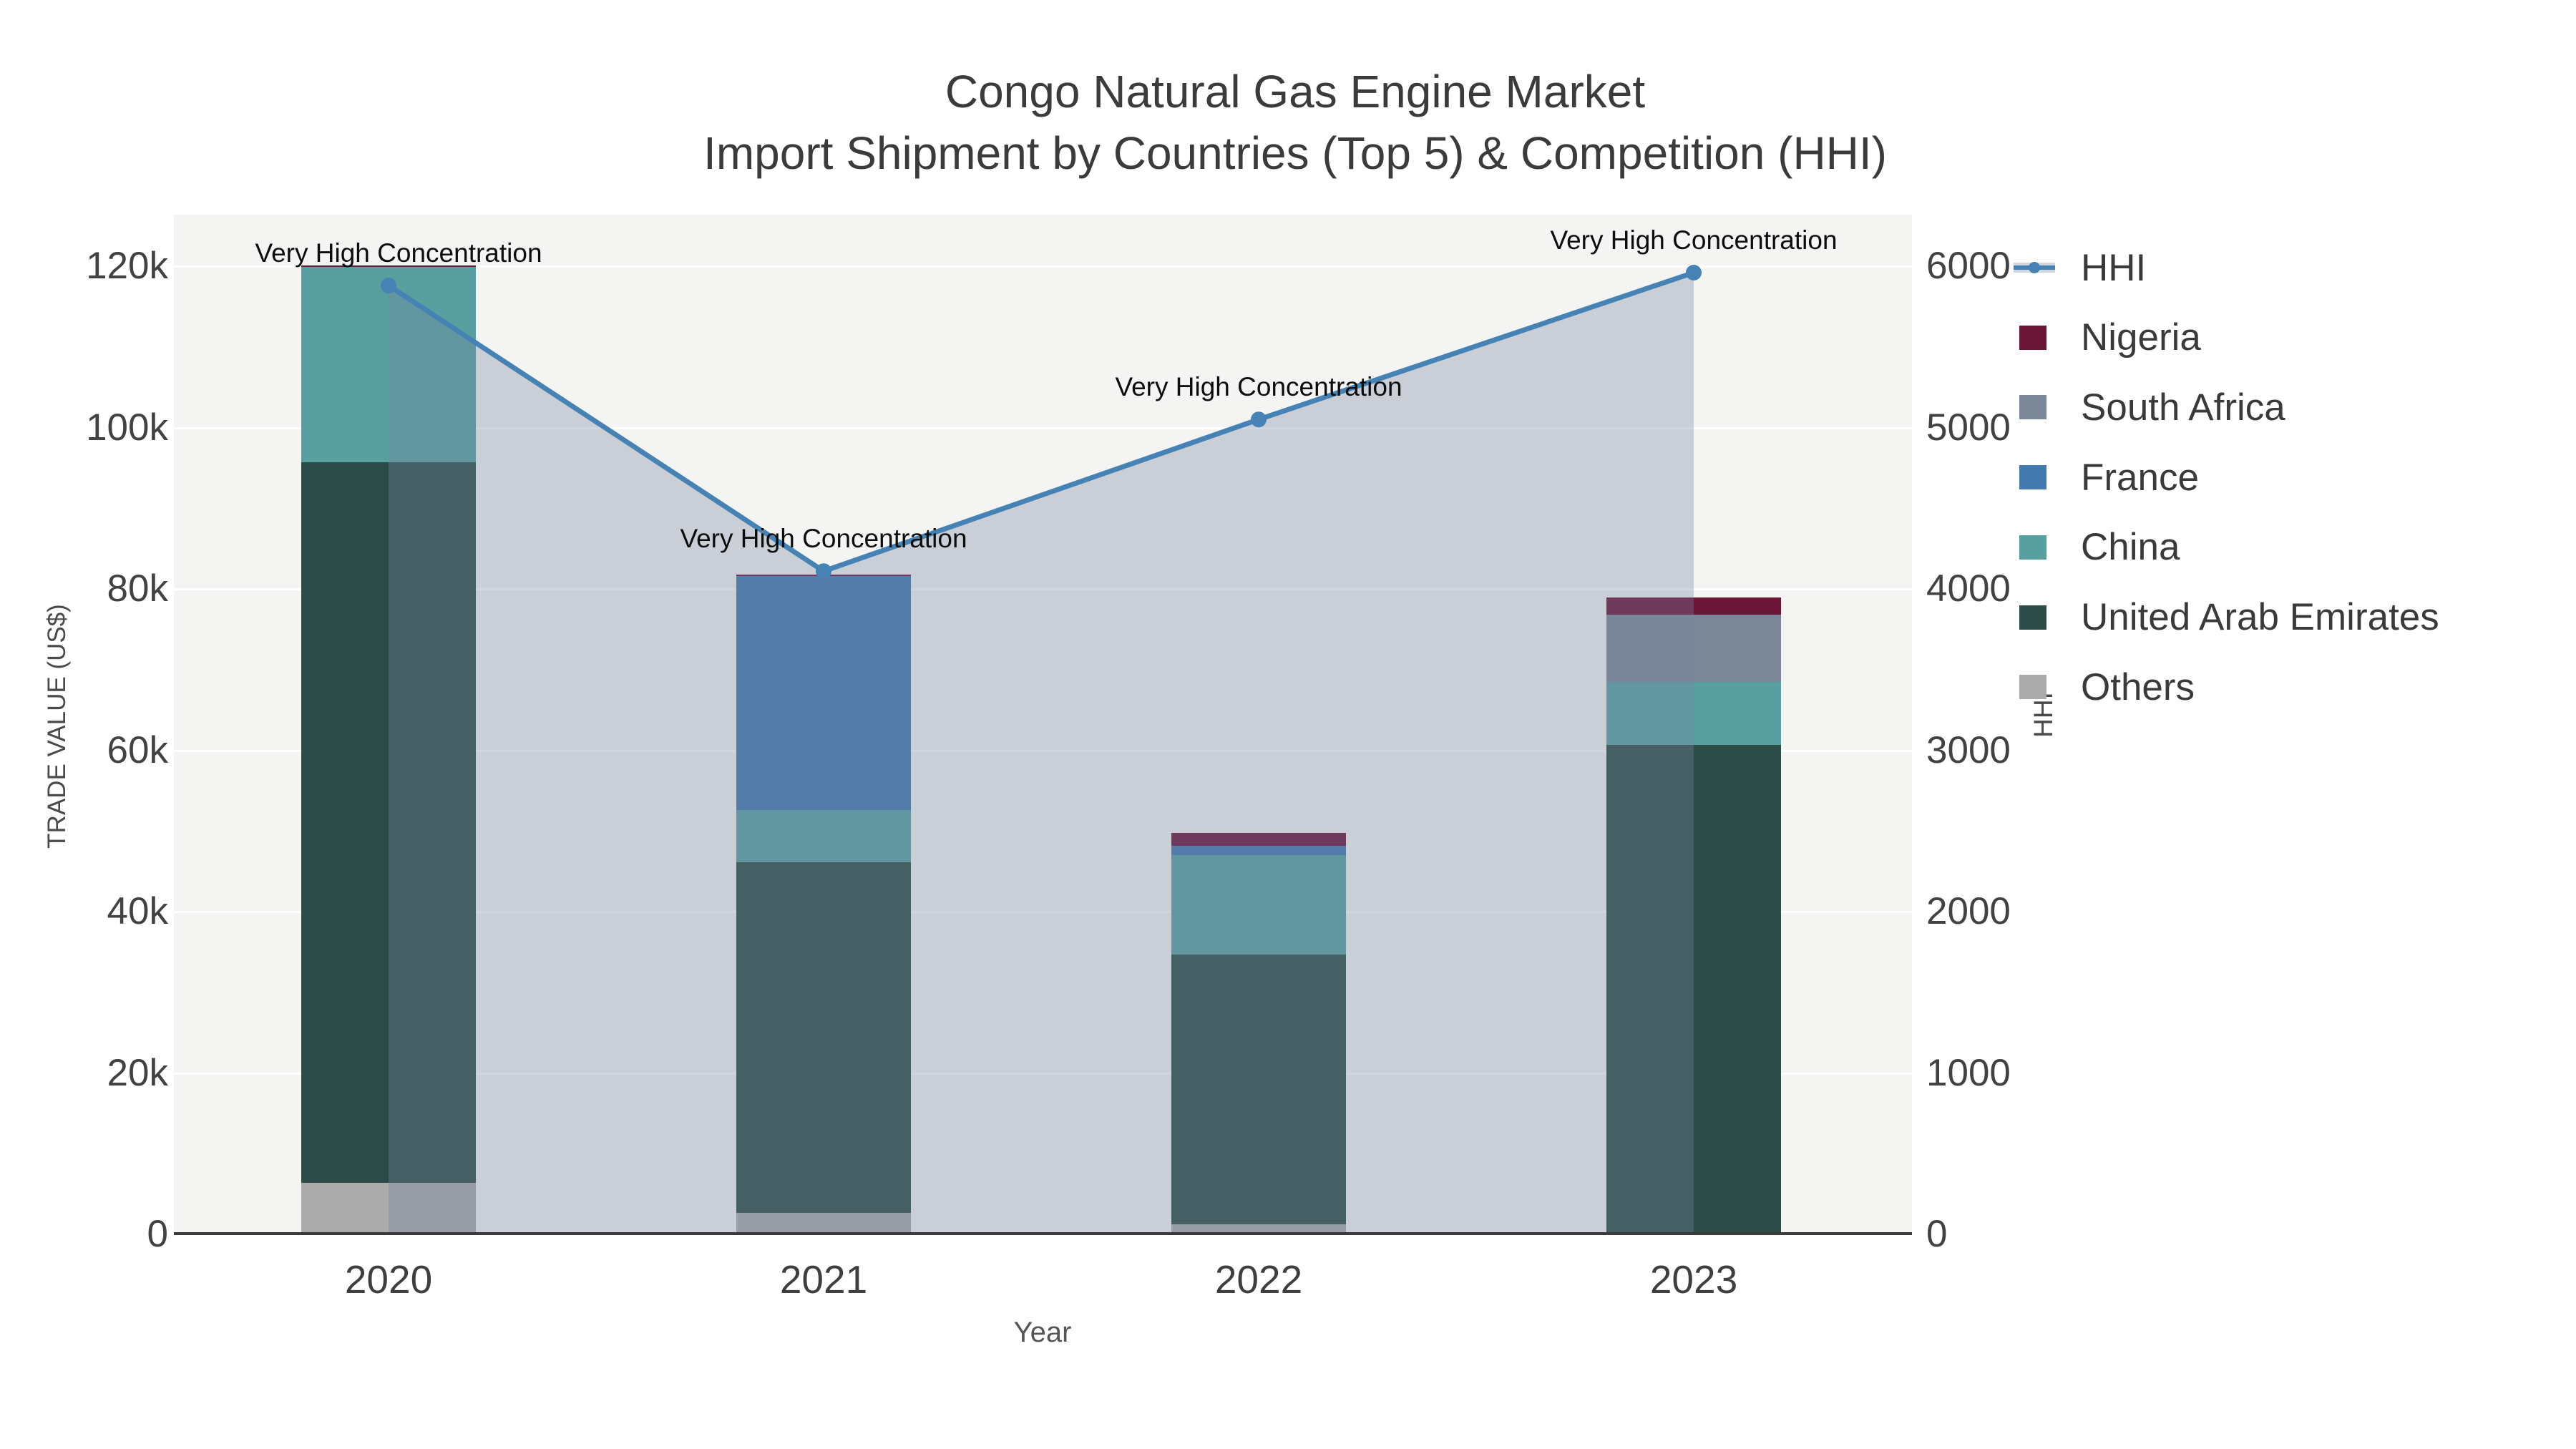 The height and width of the screenshot is (1449, 2576). Describe the element at coordinates (137, 911) in the screenshot. I see `y-left-tick-40k: 40k` at that location.